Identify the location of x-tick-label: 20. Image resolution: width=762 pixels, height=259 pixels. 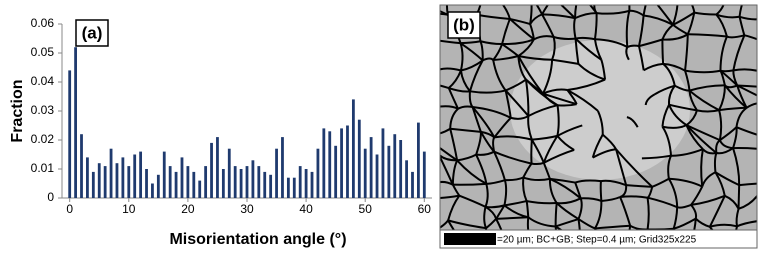
(188, 209).